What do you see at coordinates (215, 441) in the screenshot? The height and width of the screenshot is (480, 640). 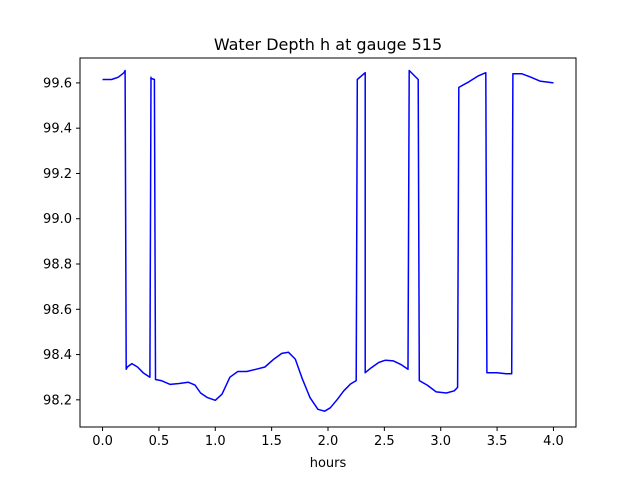 I see `x-tick-label: 1.0` at bounding box center [215, 441].